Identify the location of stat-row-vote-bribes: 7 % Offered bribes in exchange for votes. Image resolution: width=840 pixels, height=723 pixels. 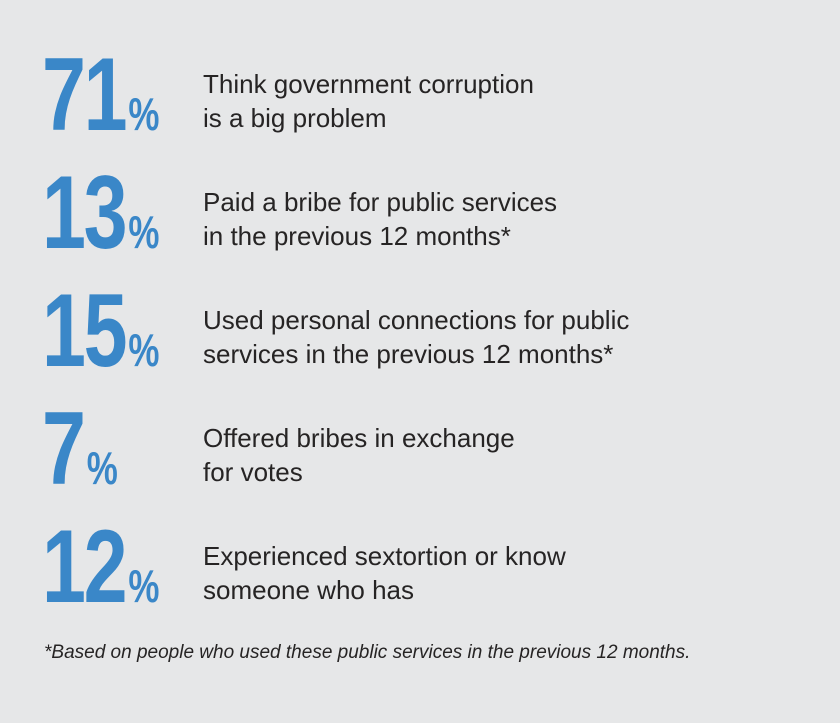
(421, 449).